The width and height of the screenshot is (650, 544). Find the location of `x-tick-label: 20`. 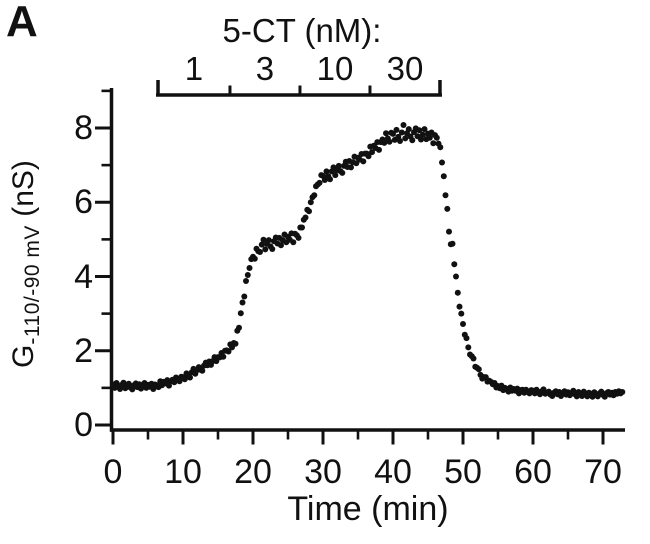

x-tick-label: 20 is located at coordinates (253, 472).